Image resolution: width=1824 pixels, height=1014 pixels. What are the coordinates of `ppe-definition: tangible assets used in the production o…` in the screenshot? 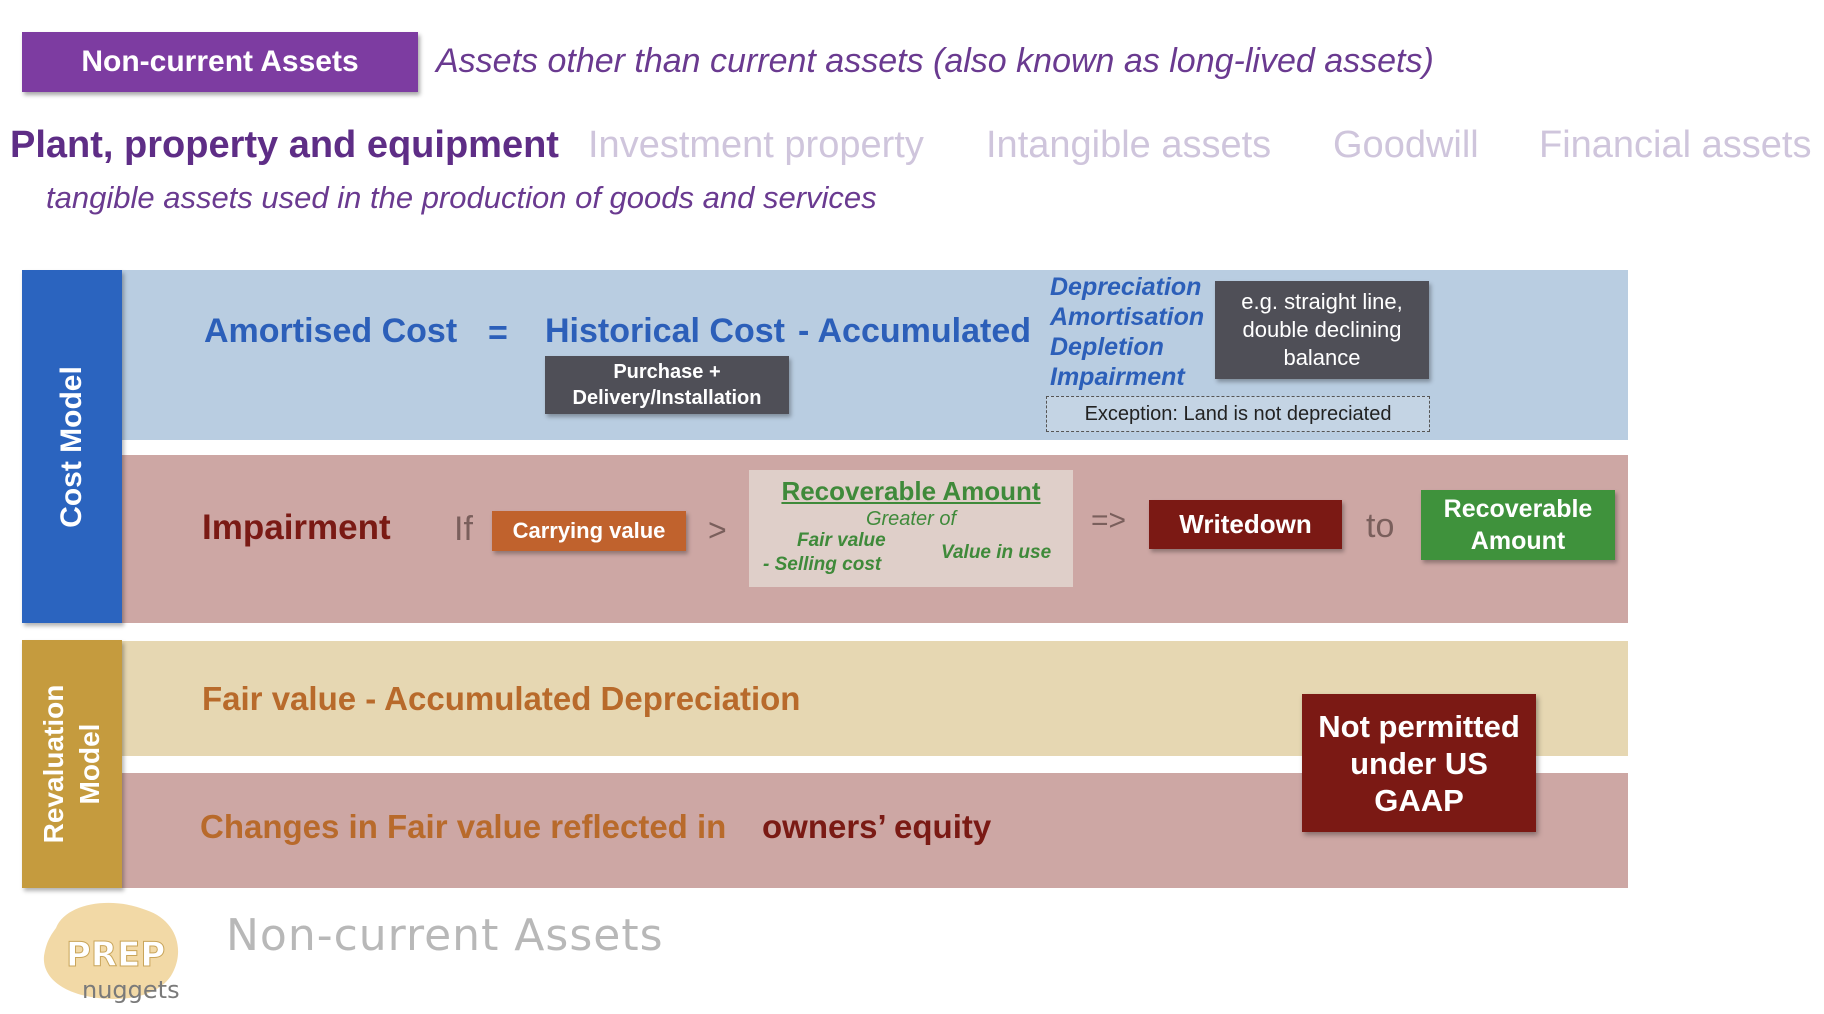 It's located at (461, 197).